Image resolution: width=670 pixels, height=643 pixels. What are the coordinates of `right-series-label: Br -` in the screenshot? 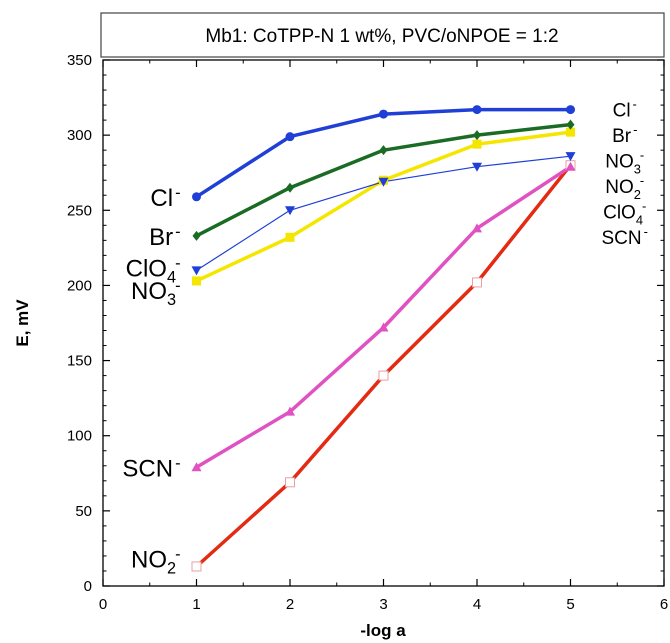 It's located at (624, 134).